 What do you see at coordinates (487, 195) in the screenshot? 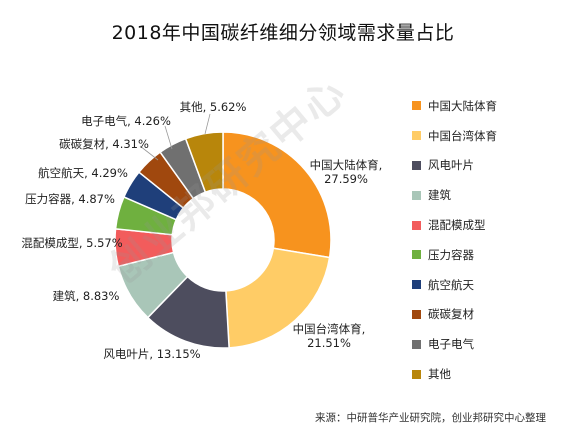
I see `legend-item-4: 建筑` at bounding box center [487, 195].